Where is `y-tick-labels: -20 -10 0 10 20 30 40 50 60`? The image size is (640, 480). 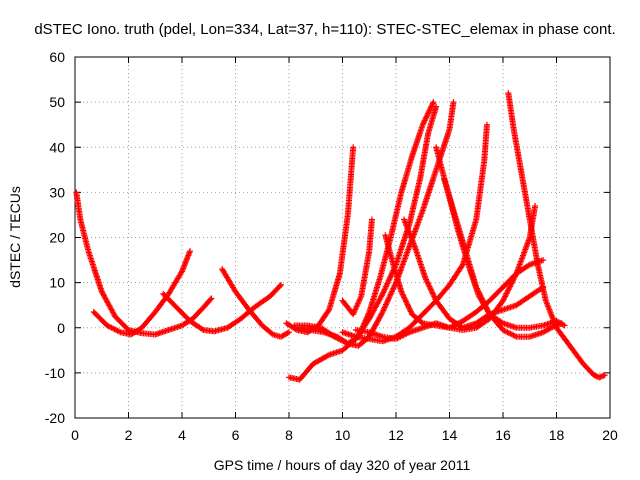 y-tick-labels: -20 -10 0 10 20 30 40 50 60 is located at coordinates (55, 237).